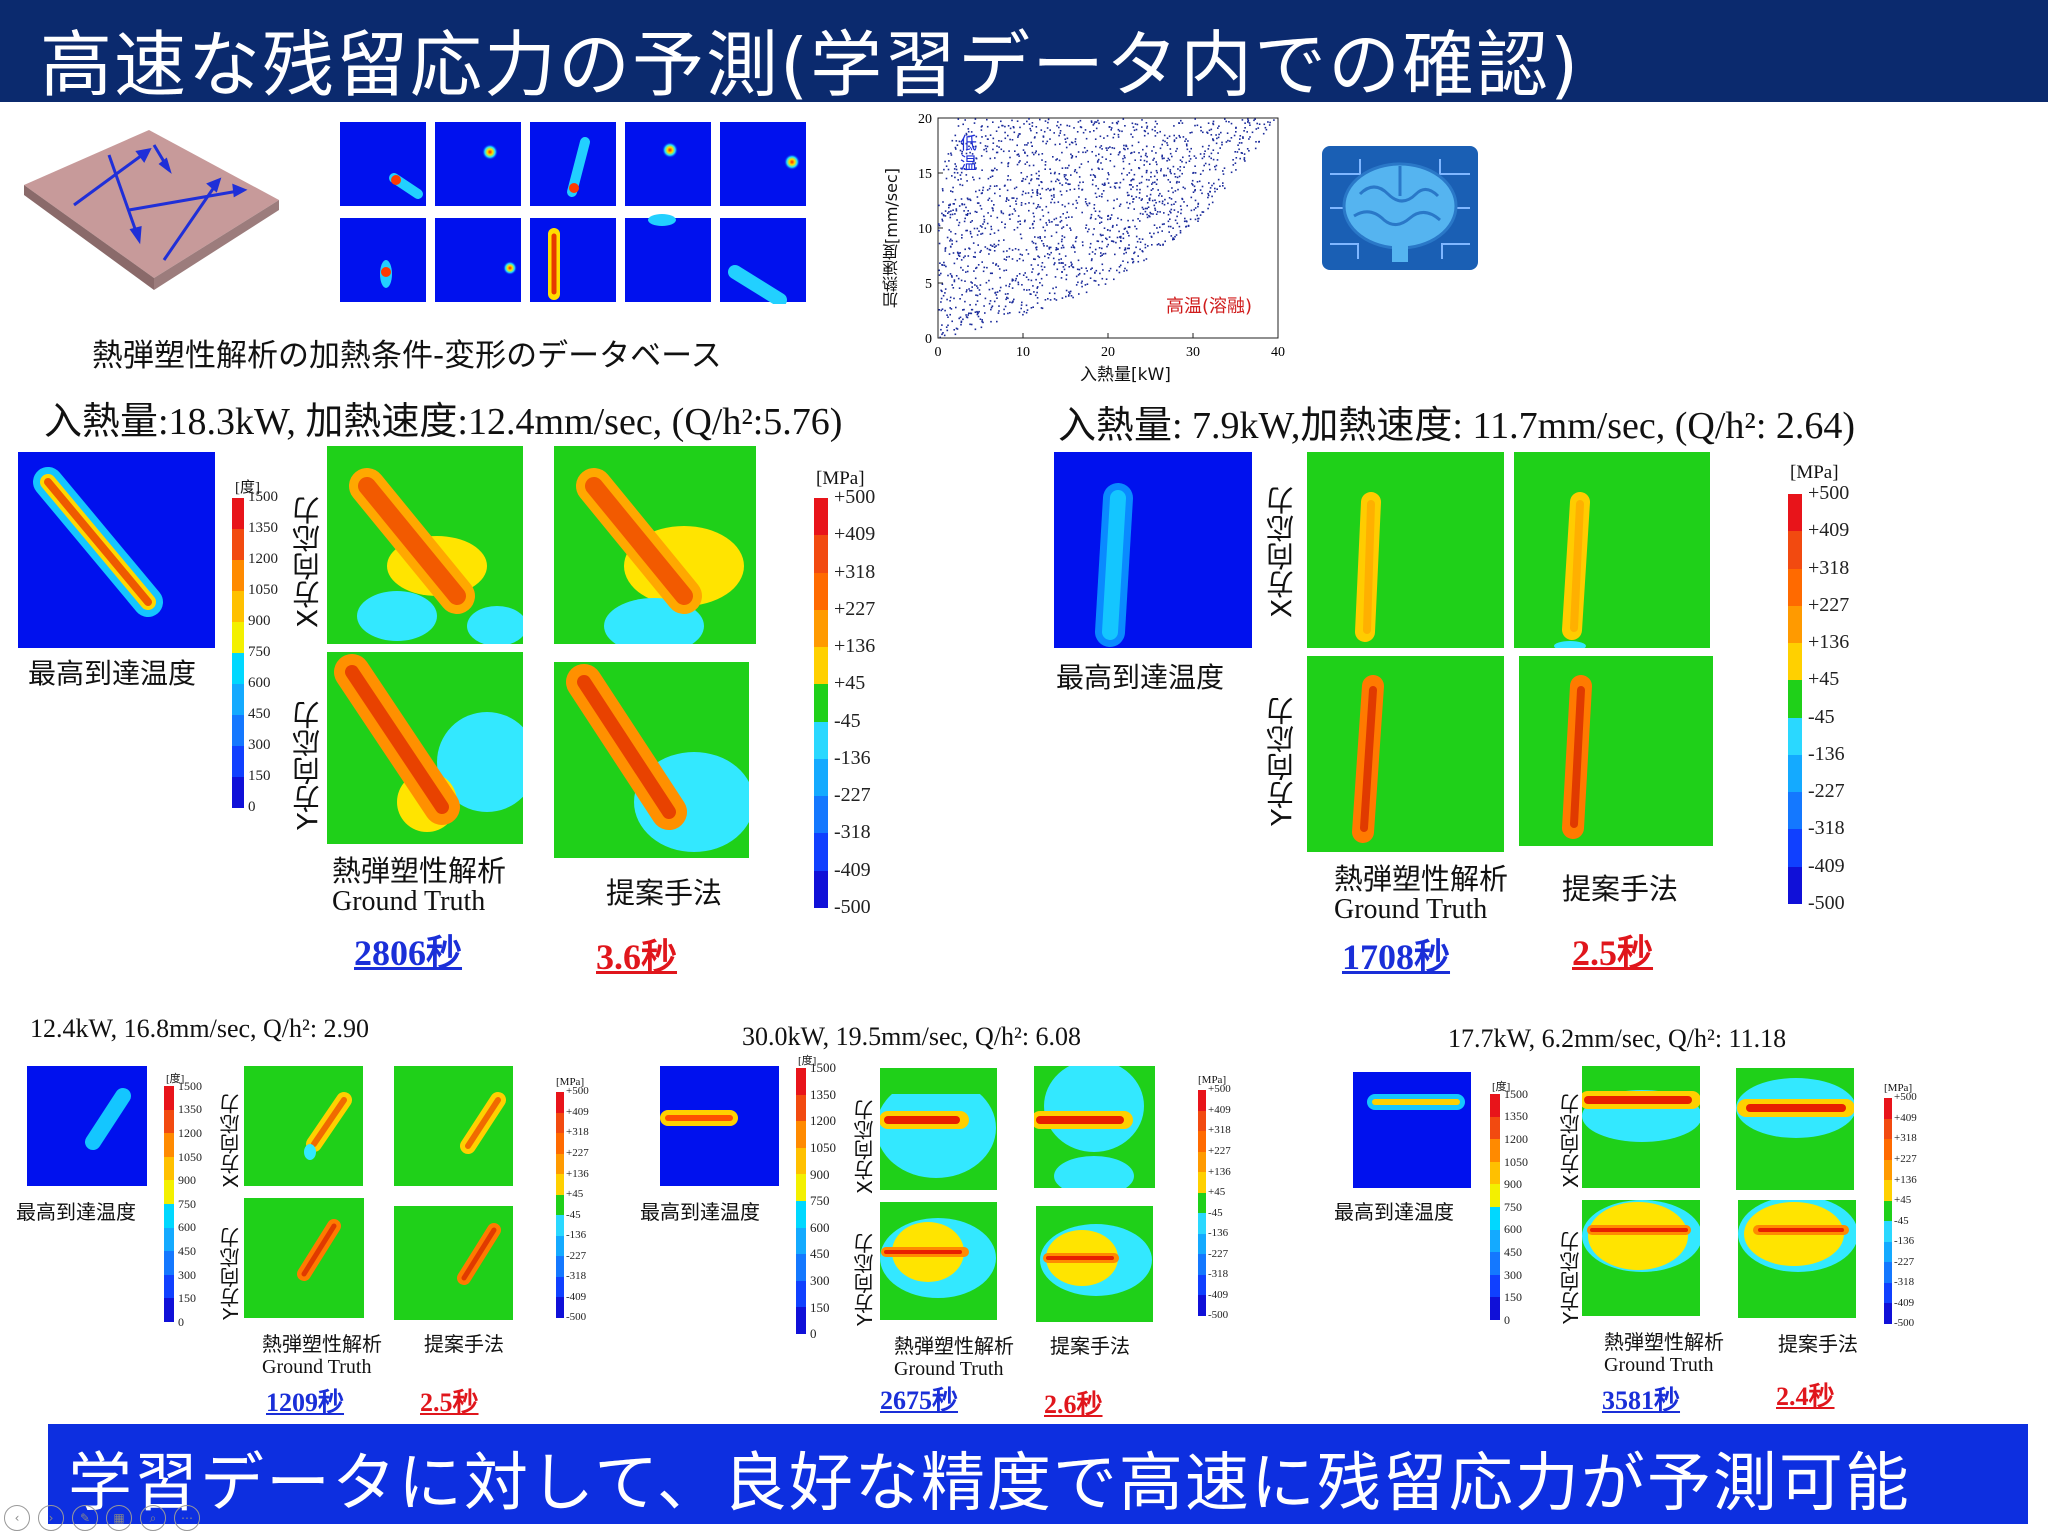  What do you see at coordinates (409, 901) in the screenshot?
I see `case1-gt-en-label: Ground Truth` at bounding box center [409, 901].